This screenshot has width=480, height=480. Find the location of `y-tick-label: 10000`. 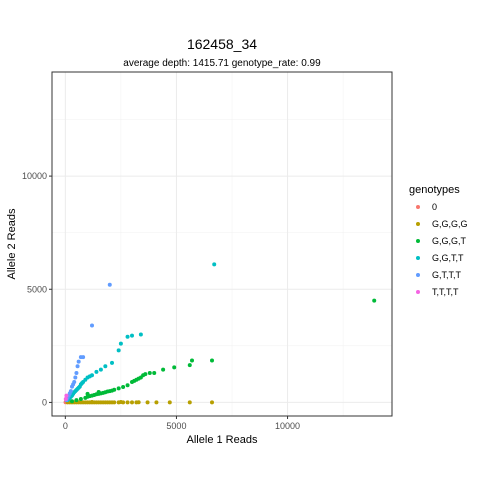

y-tick-label: 10000 is located at coordinates (34, 176).